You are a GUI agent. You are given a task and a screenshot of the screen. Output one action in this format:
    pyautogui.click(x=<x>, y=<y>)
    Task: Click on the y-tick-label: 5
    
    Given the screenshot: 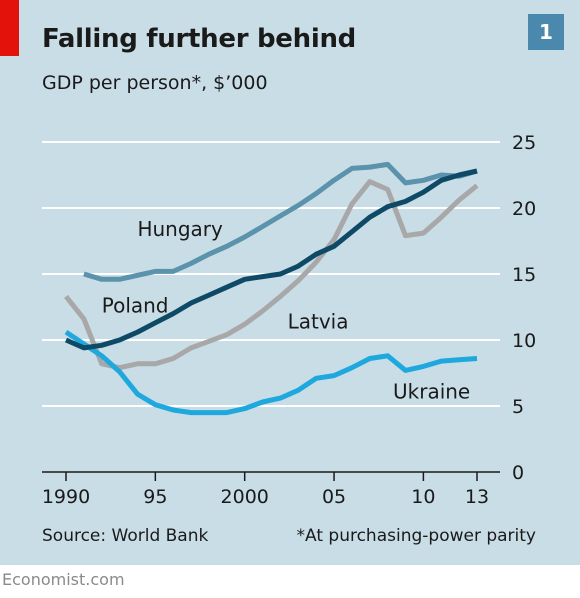 What is the action you would take?
    pyautogui.click(x=518, y=407)
    